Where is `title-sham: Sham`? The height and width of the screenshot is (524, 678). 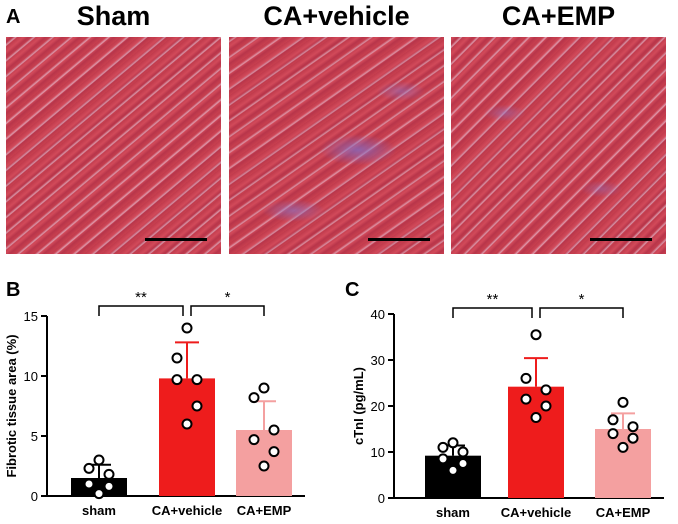 title-sham: Sham is located at coordinates (113, 16).